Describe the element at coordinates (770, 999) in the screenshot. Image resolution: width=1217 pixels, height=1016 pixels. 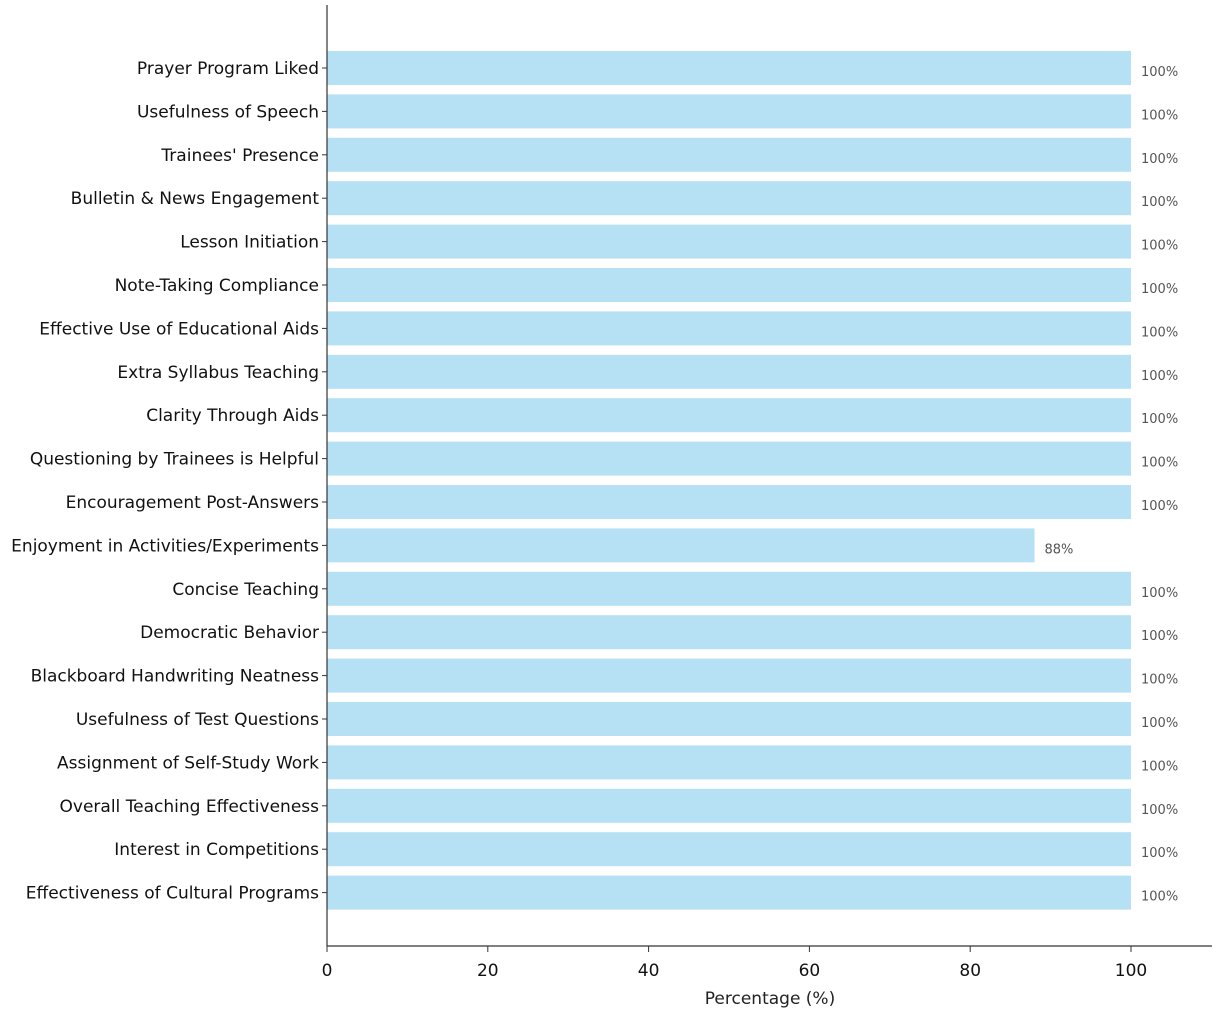
I see `x-axis-label: Percentage (%)` at that location.